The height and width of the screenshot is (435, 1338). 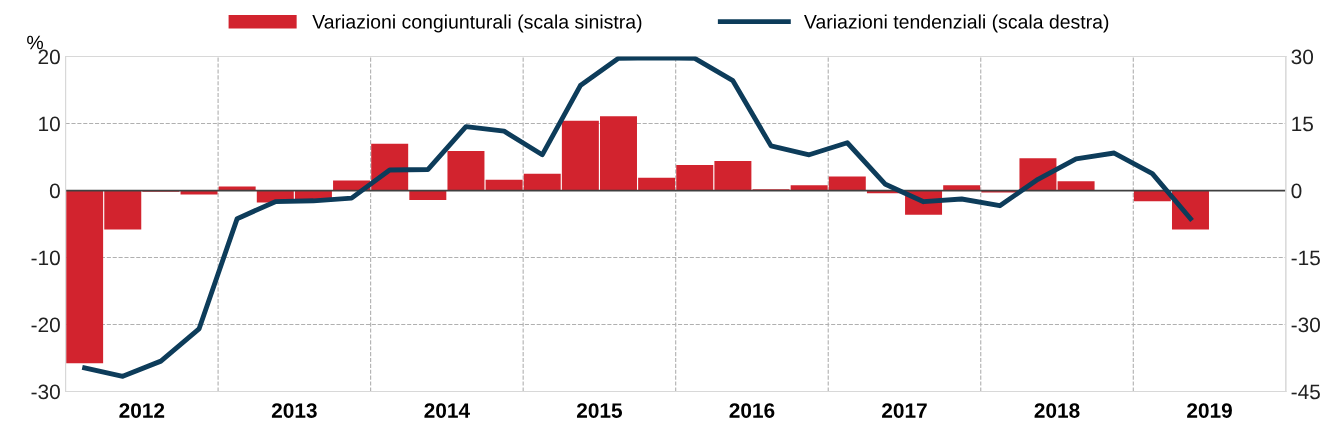 I want to click on x-tick-label: 2015, so click(x=599, y=410).